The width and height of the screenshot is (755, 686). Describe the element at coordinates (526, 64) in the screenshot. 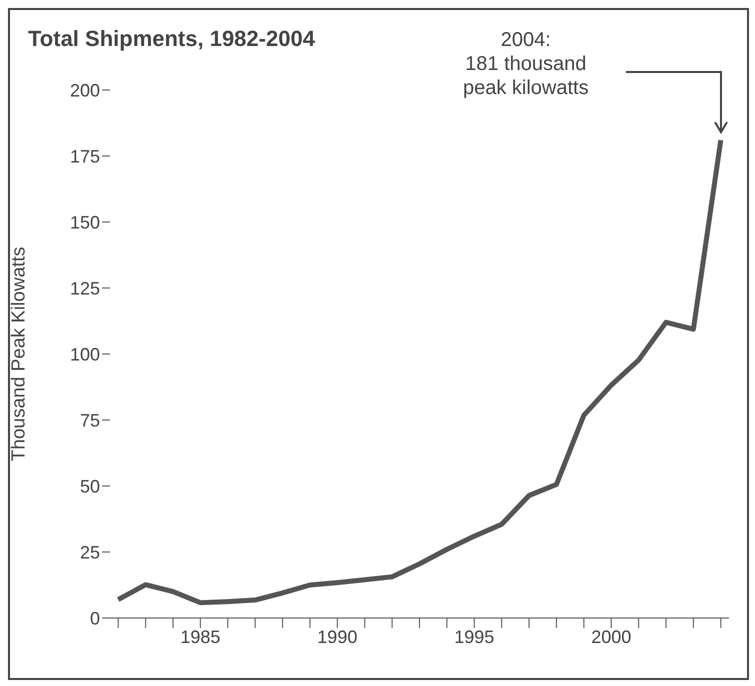

I see `annotation: 2004: 181 thousand peak kilowatts` at that location.